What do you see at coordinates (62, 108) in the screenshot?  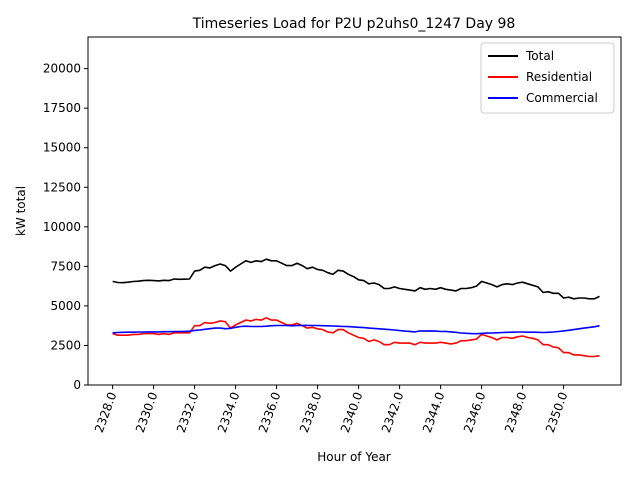 I see `y-tick-label: 17500` at bounding box center [62, 108].